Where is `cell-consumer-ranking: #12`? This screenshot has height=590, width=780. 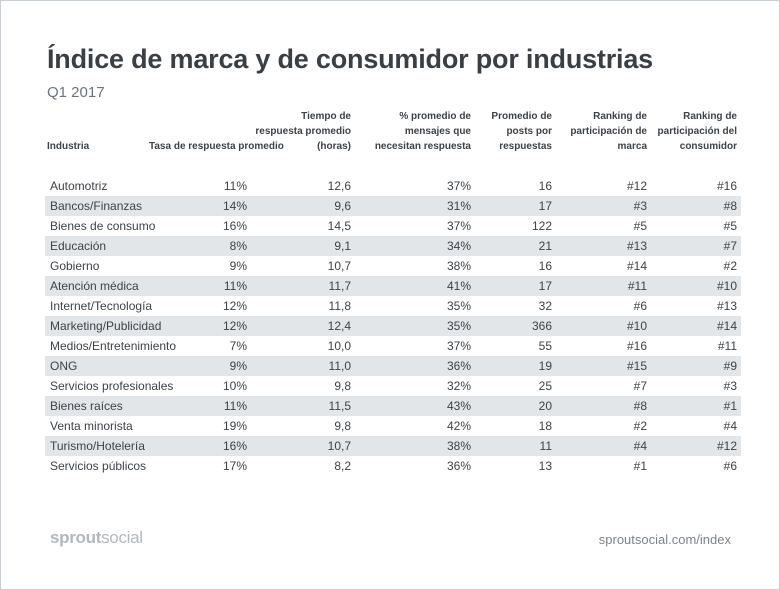
cell-consumer-ranking: #12 is located at coordinates (696, 446).